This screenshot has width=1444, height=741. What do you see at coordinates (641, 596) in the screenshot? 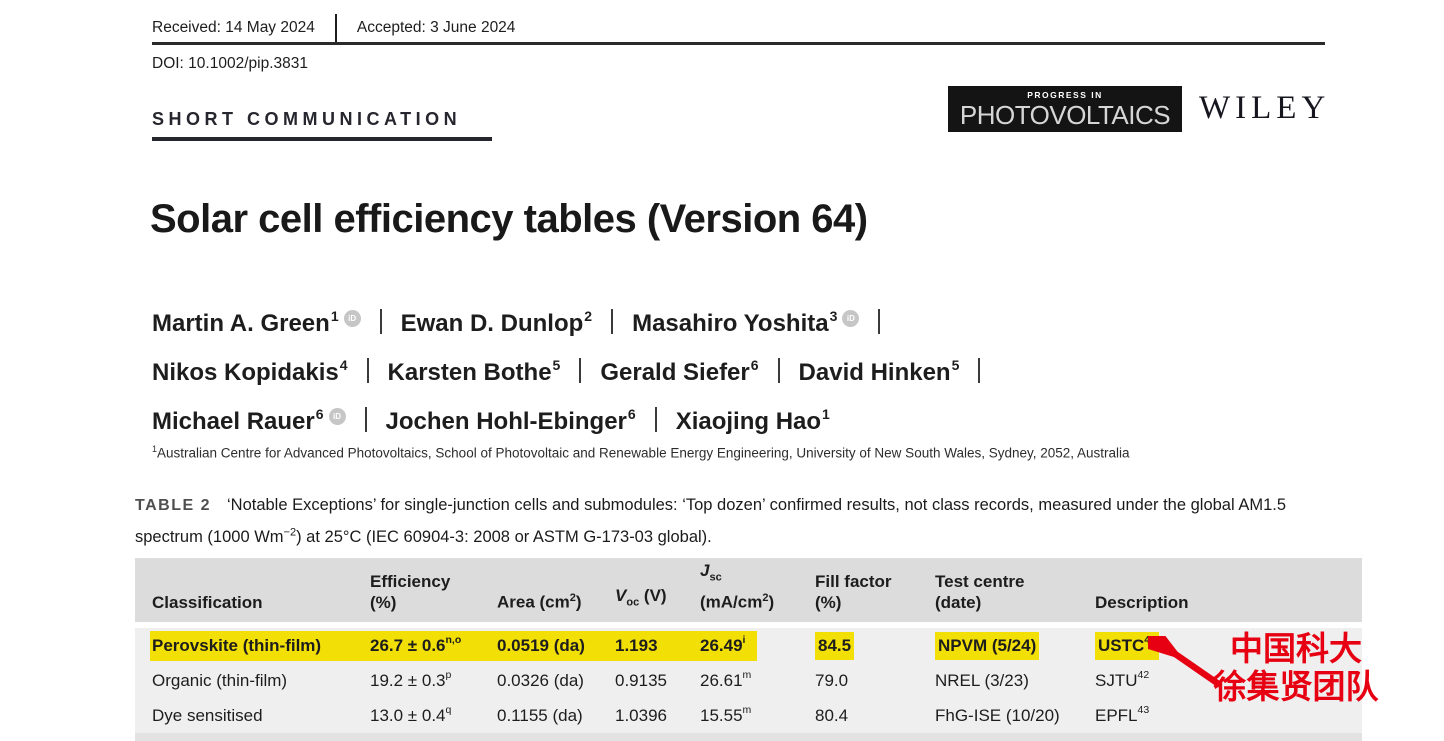
I see `column-header-voc: Voc (V)` at bounding box center [641, 596].